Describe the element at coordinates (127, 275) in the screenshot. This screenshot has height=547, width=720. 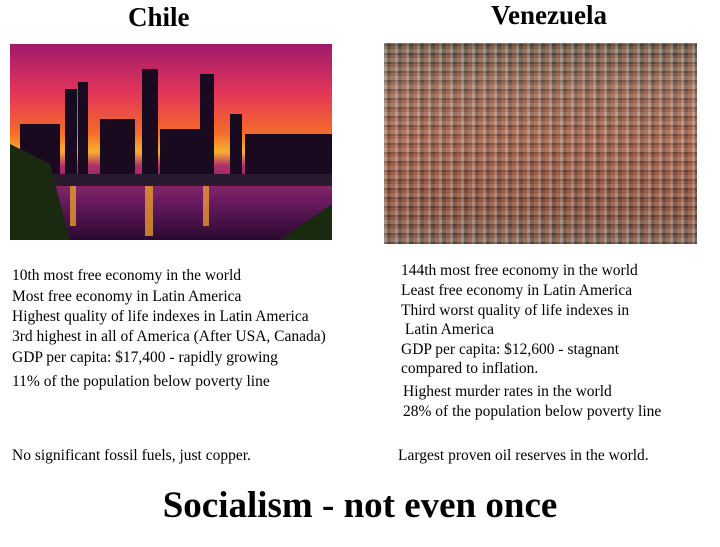
I see `chile-fact: 10th most free economy in the world` at that location.